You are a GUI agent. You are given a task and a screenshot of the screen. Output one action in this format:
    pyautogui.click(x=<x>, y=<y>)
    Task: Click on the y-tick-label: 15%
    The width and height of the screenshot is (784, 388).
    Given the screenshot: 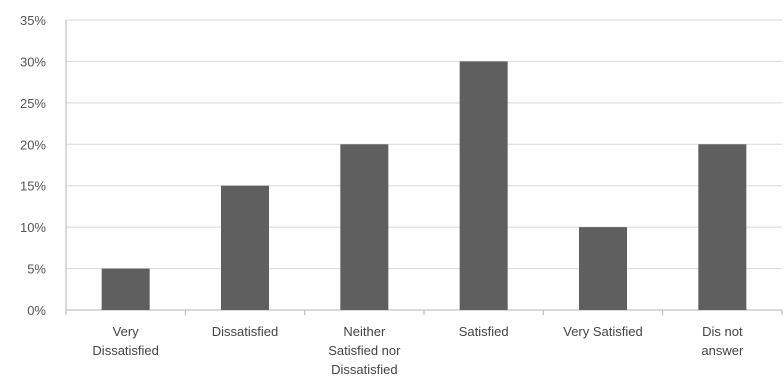 What is the action you would take?
    pyautogui.click(x=33, y=186)
    